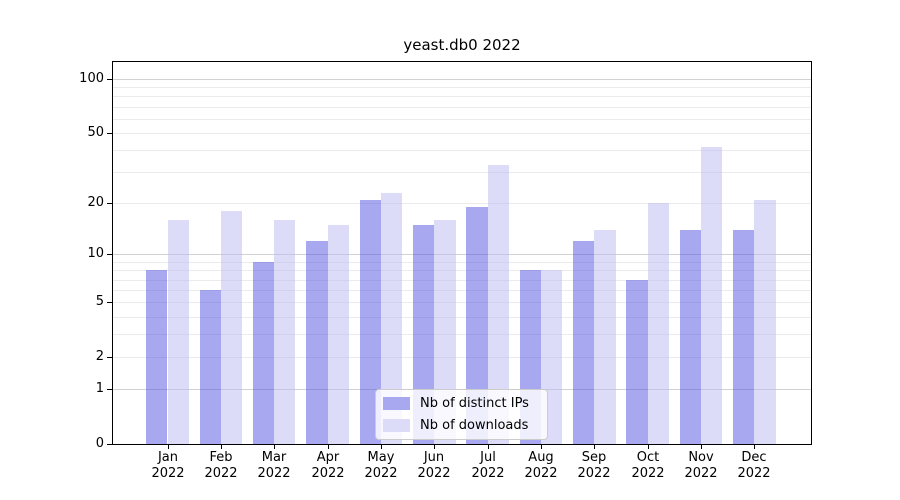 Image resolution: width=900 pixels, height=500 pixels. What do you see at coordinates (396, 403) in the screenshot?
I see `legend-swatch-distinct-ips` at bounding box center [396, 403].